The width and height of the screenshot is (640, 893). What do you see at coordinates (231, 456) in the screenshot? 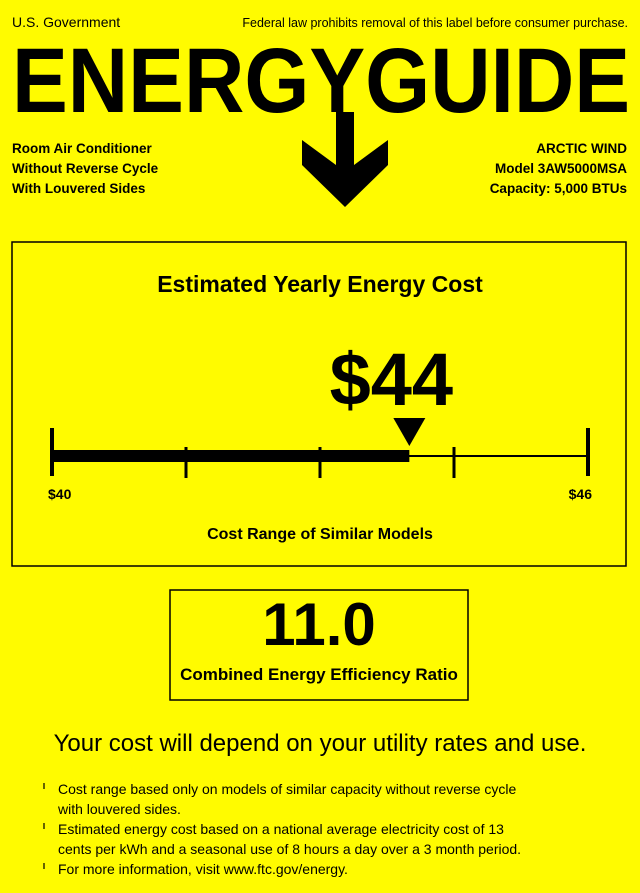
I see `cost-bar` at bounding box center [231, 456].